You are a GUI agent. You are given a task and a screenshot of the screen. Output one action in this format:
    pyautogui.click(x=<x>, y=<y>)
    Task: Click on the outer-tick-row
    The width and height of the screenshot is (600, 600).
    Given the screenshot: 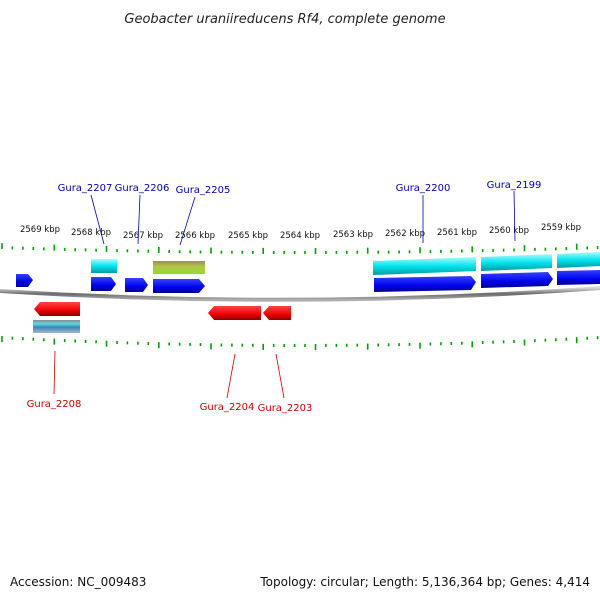 What is the action you would take?
    pyautogui.click(x=300, y=248)
    